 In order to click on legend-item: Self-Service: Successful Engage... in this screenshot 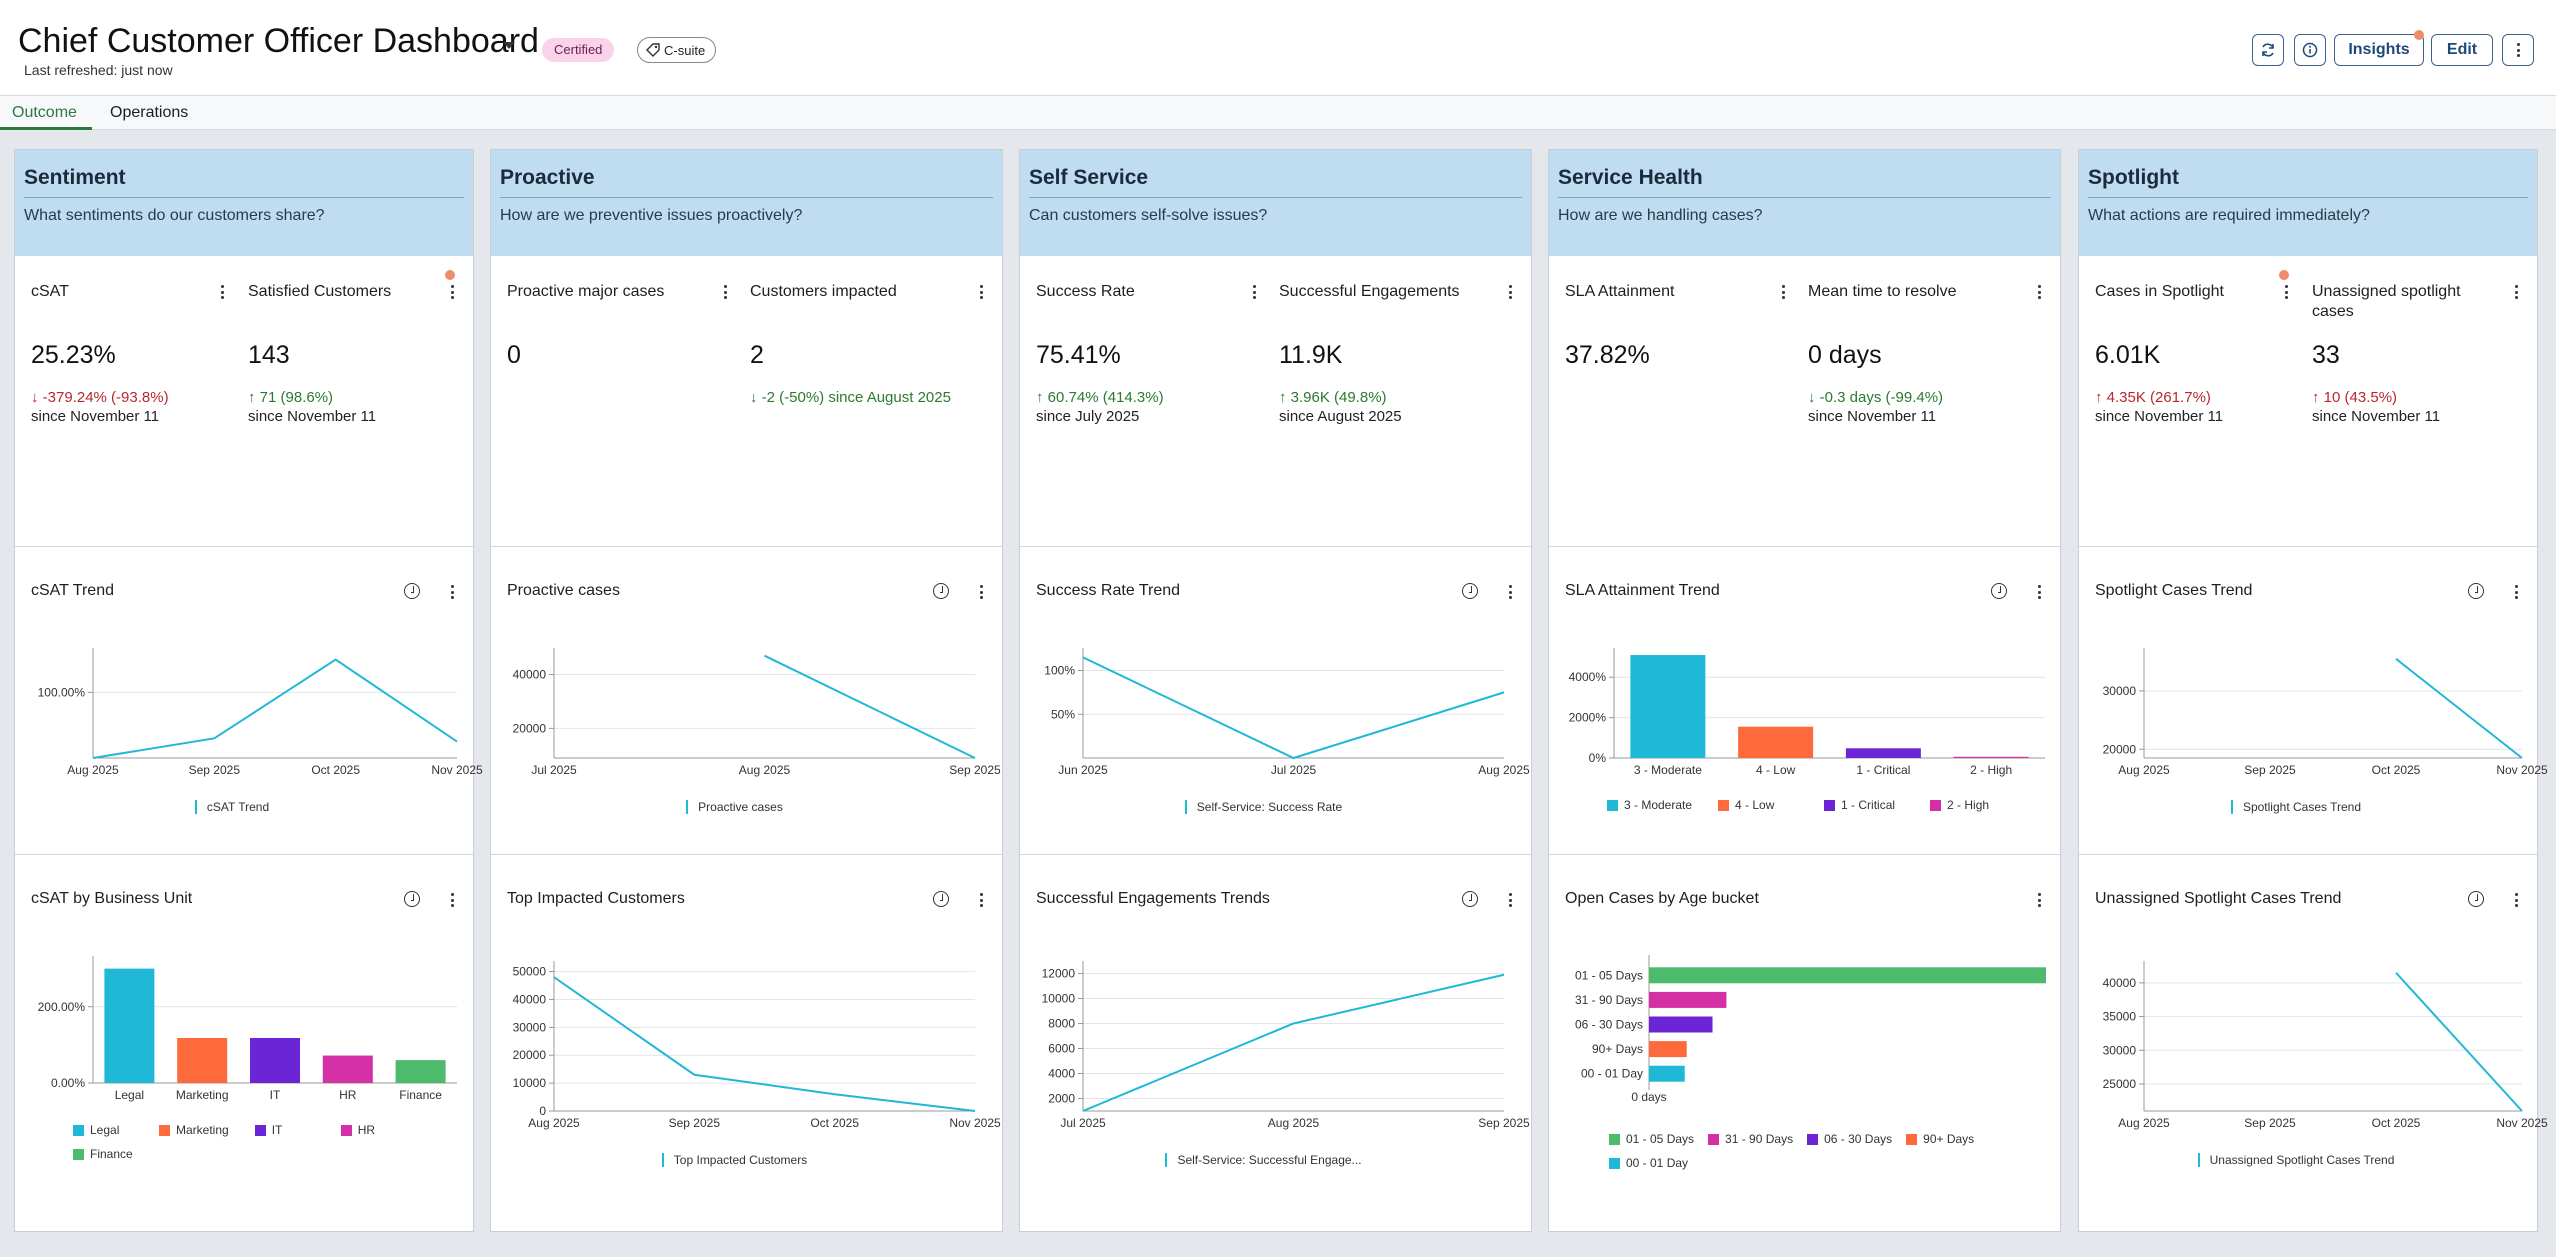, I will do `click(1263, 1160)`.